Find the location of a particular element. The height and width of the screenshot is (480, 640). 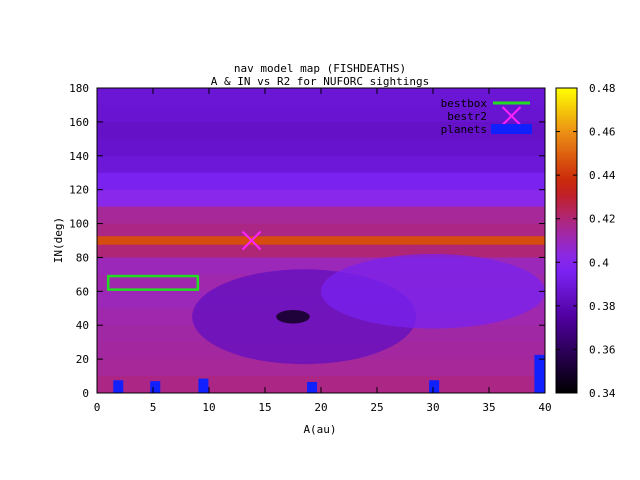

y-axis-label: IN(deg) is located at coordinates (58, 240).